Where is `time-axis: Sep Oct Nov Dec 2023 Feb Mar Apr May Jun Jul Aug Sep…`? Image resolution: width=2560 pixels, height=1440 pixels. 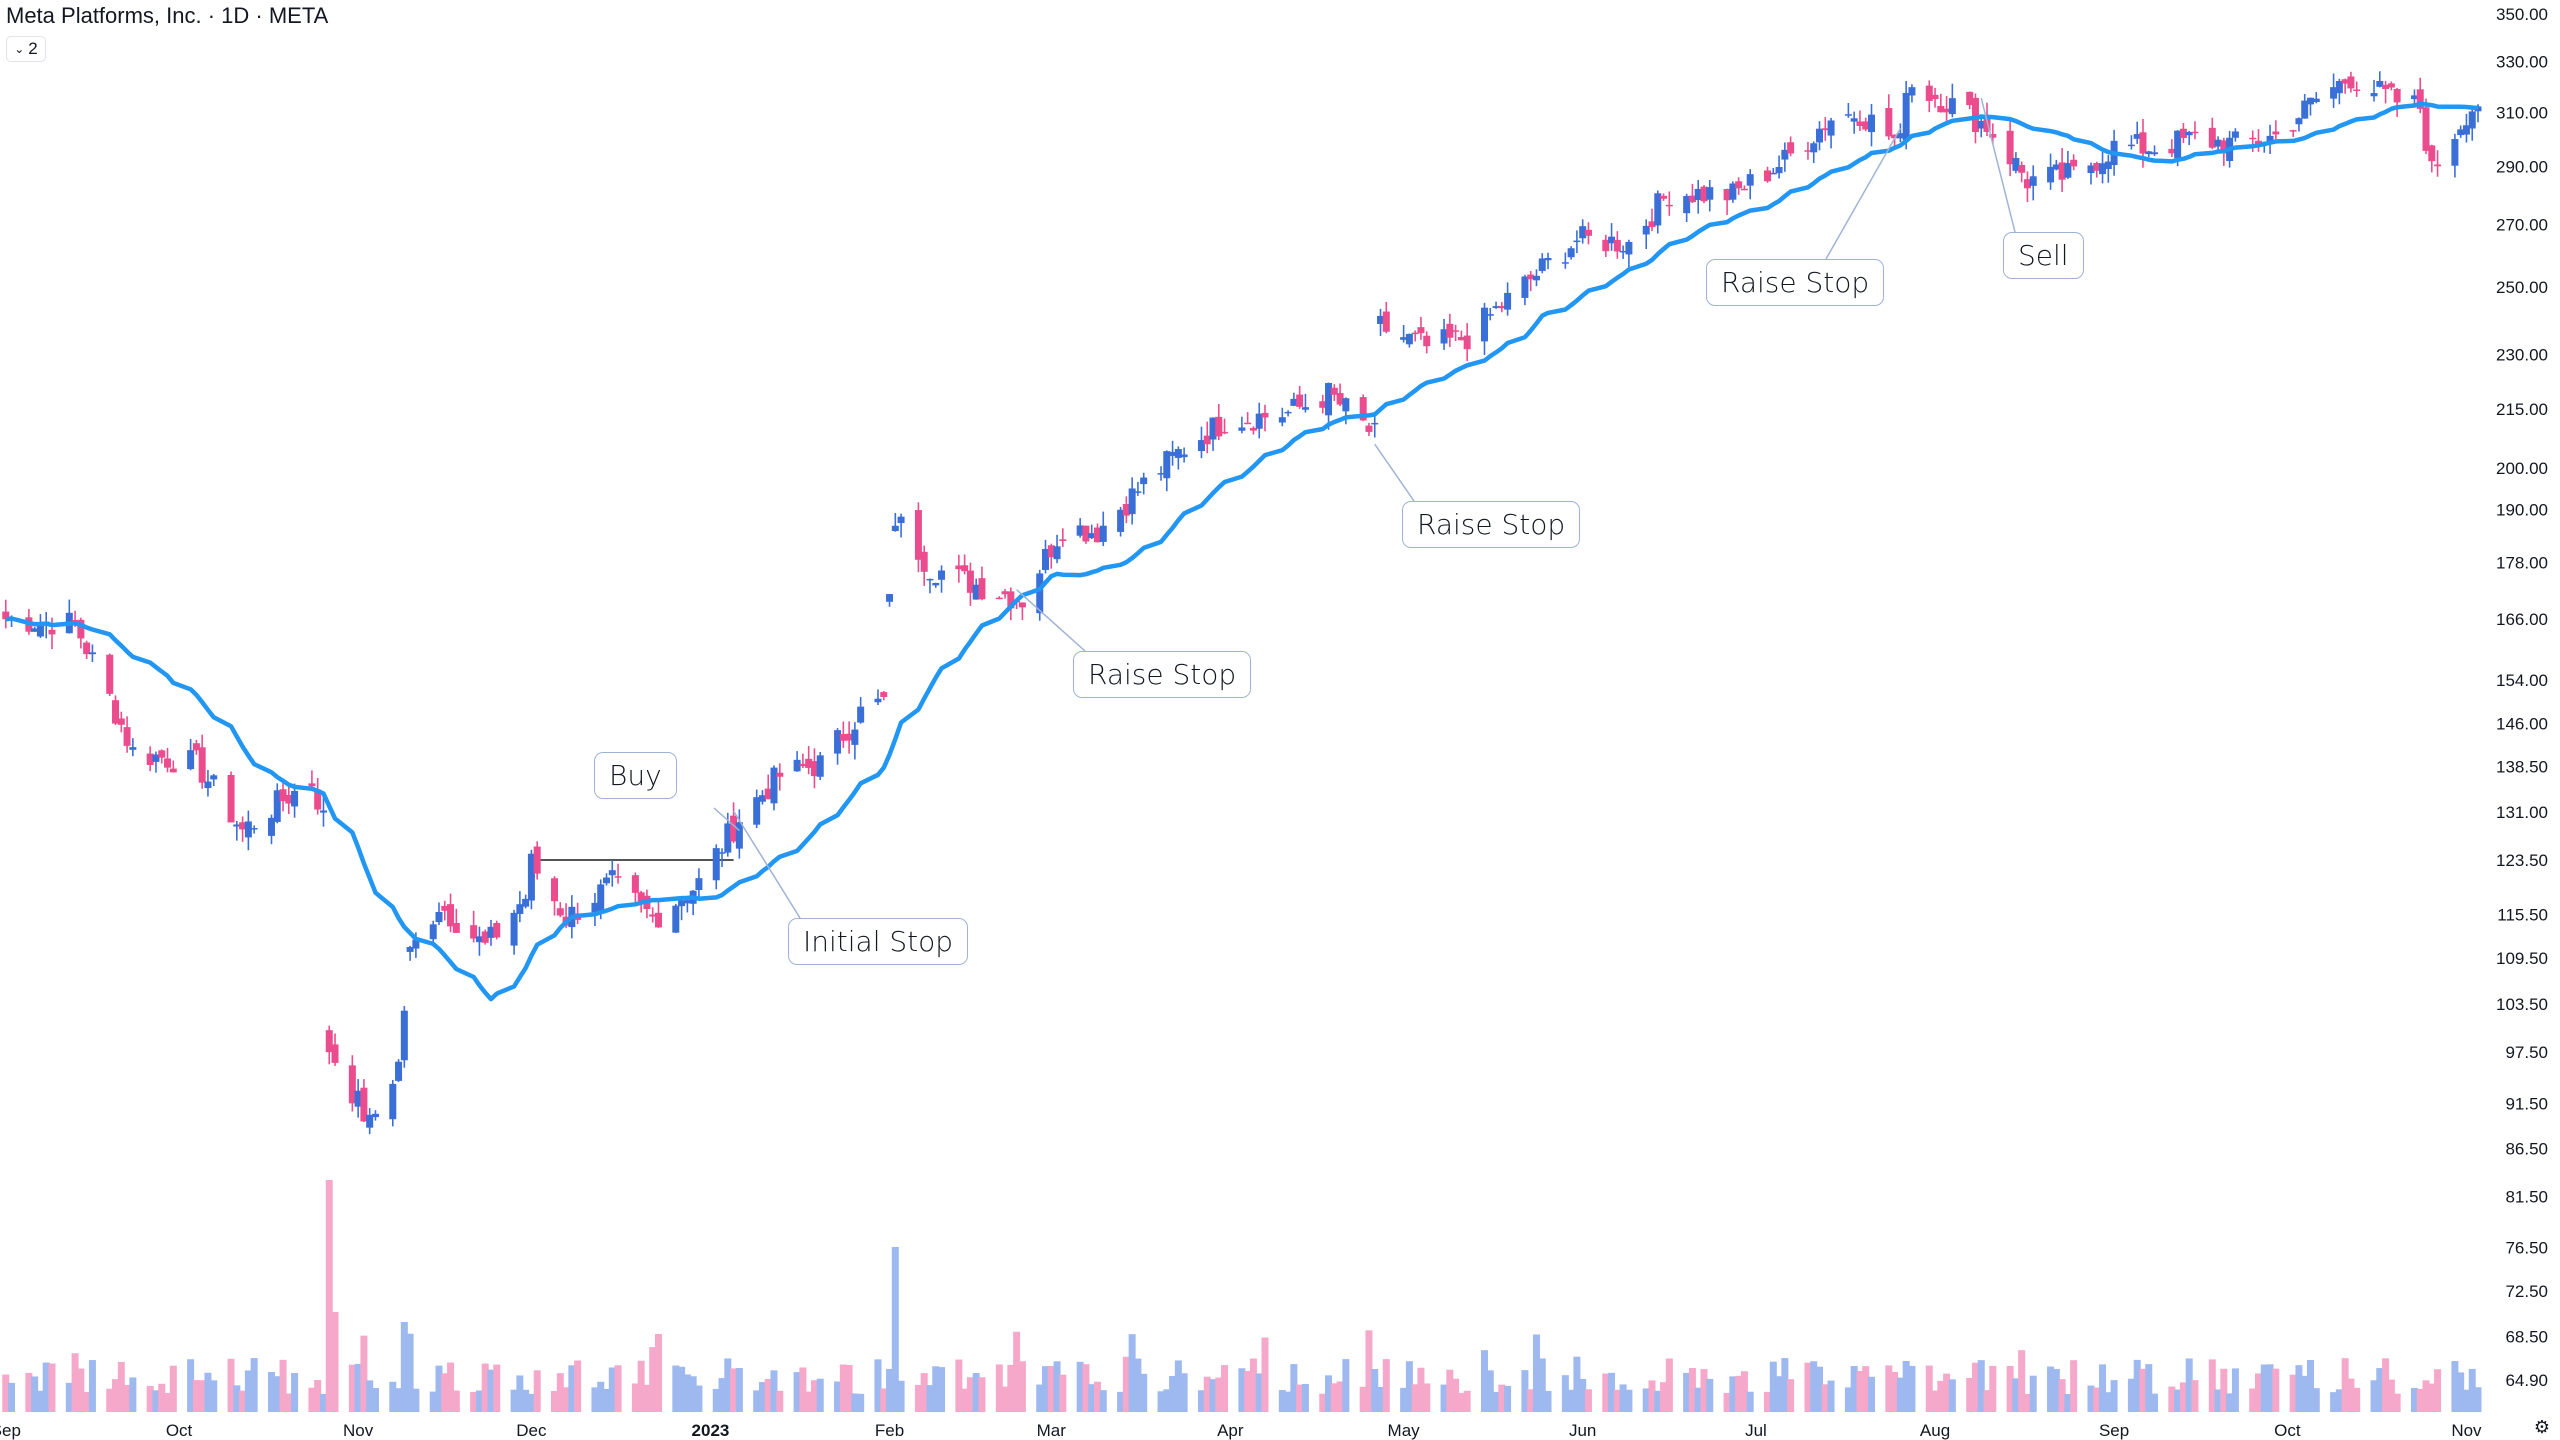 time-axis: Sep Oct Nov Dec 2023 Feb Mar Apr May Jun Jul Aug Sep… is located at coordinates (1241, 1430).